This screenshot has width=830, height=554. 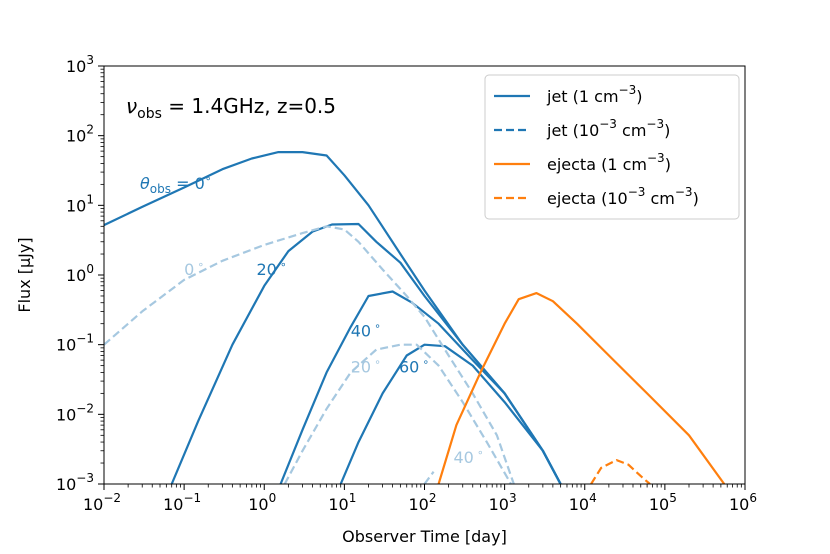 What do you see at coordinates (76, 66) in the screenshot?
I see `y-tick-label-6-base: 10` at bounding box center [76, 66].